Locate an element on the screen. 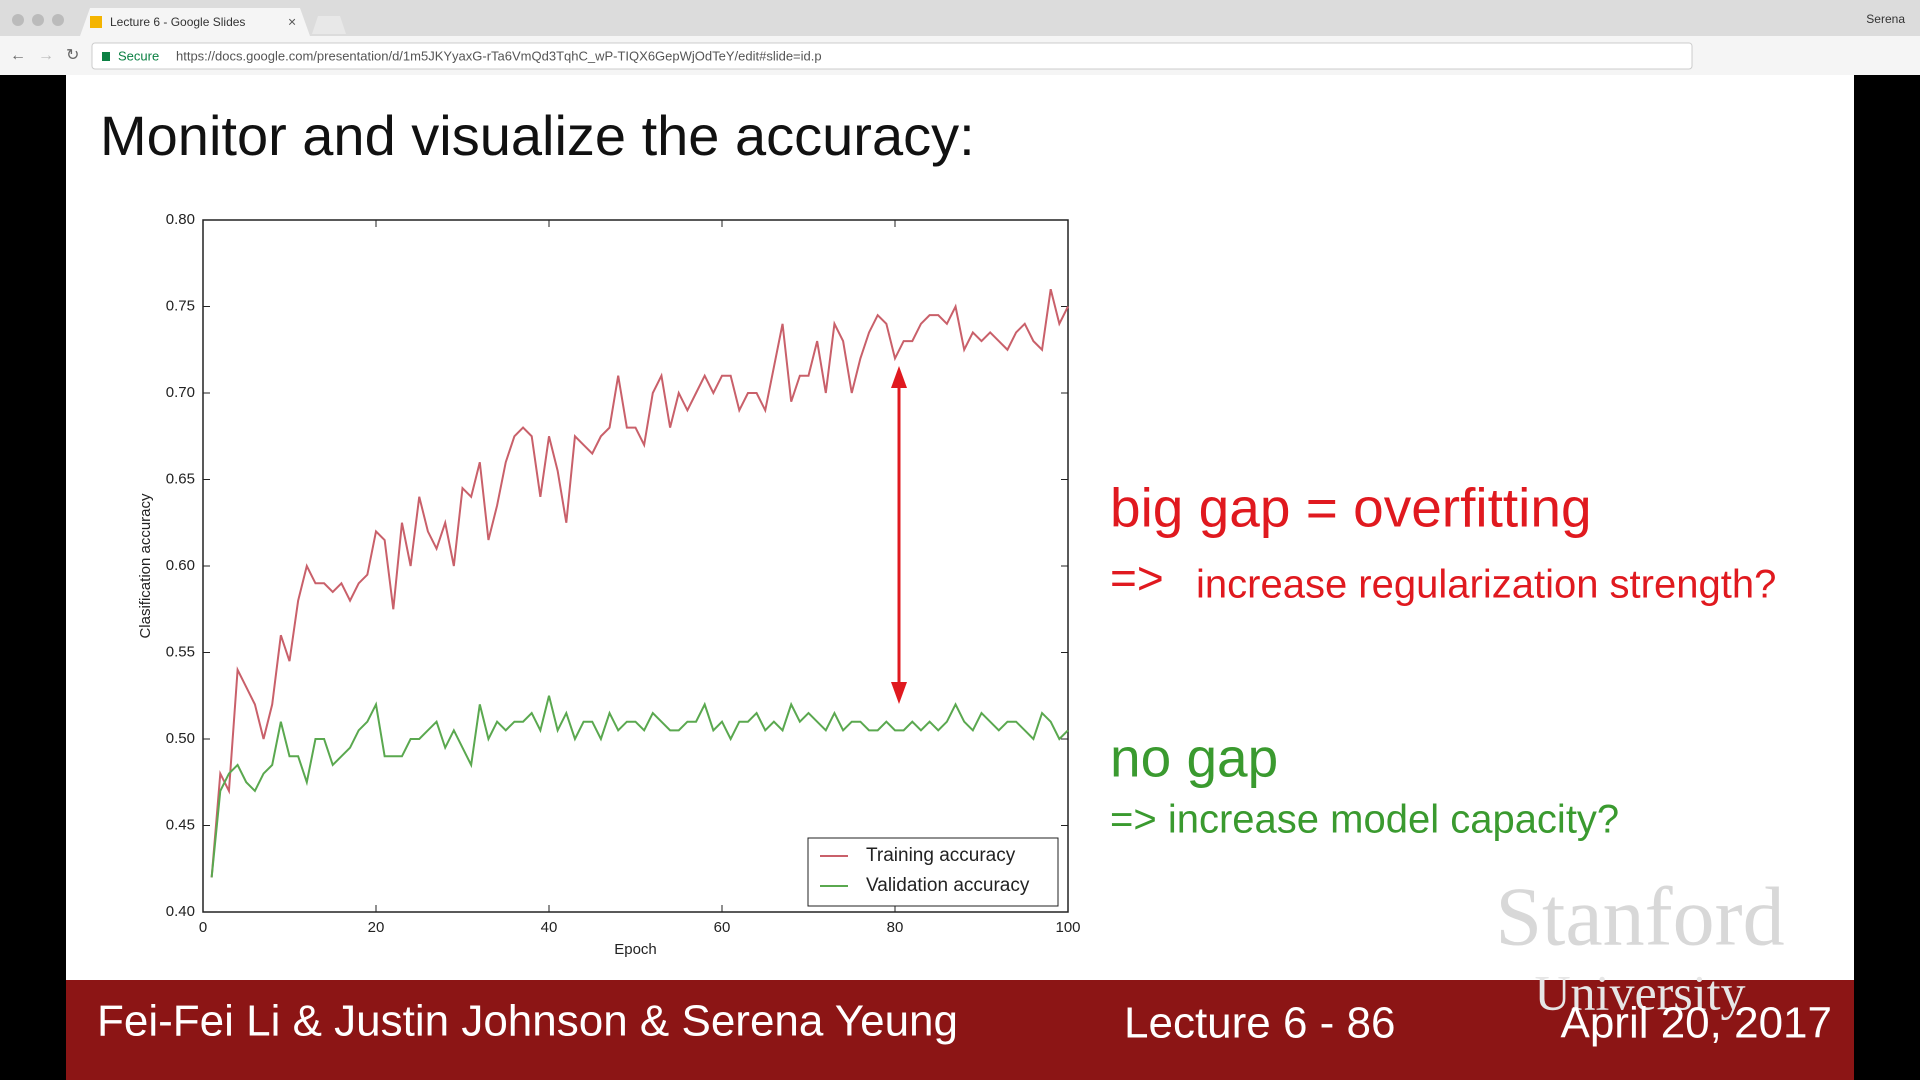  tab-close: × is located at coordinates (292, 22).